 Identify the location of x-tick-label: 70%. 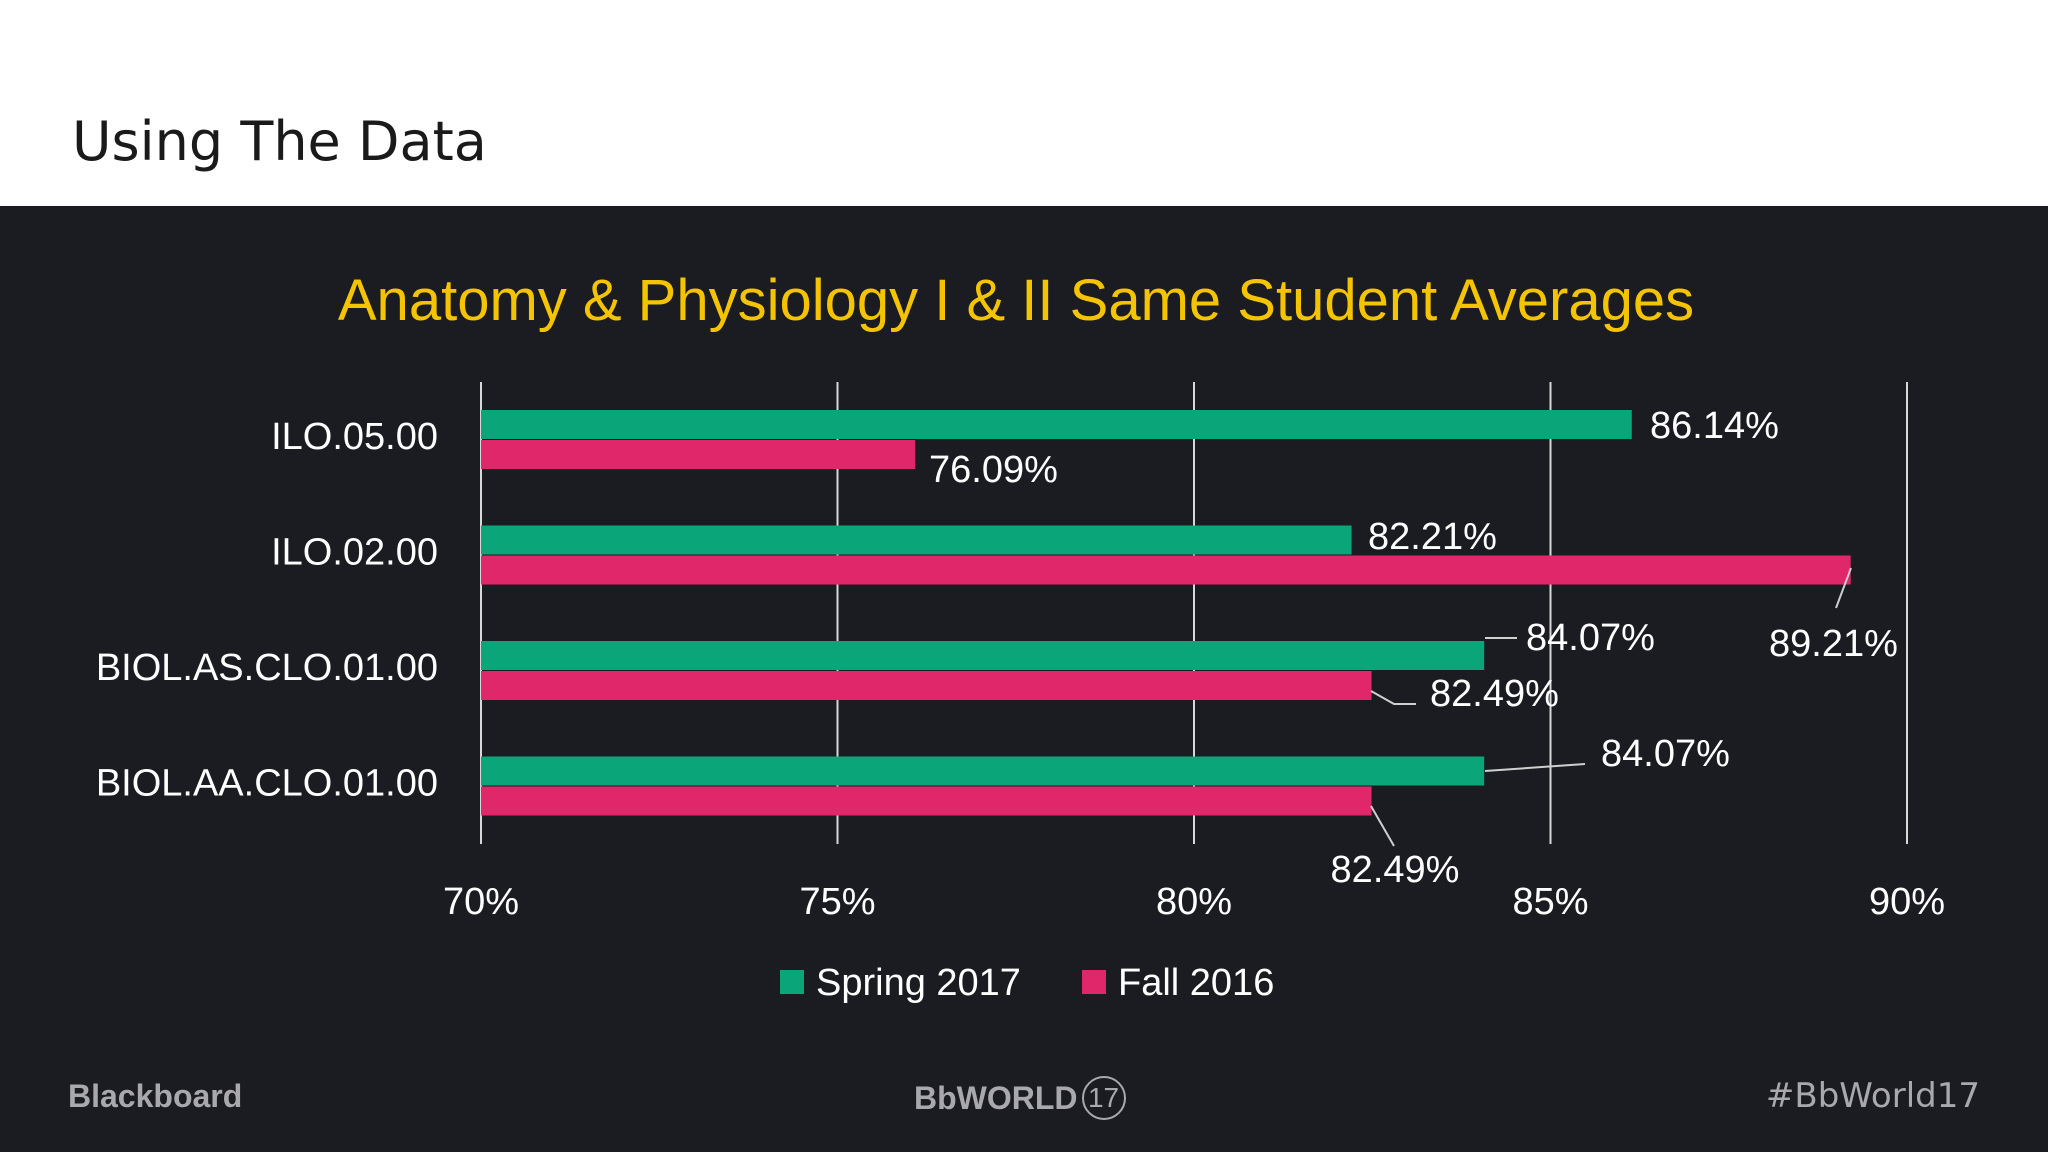
(481, 902).